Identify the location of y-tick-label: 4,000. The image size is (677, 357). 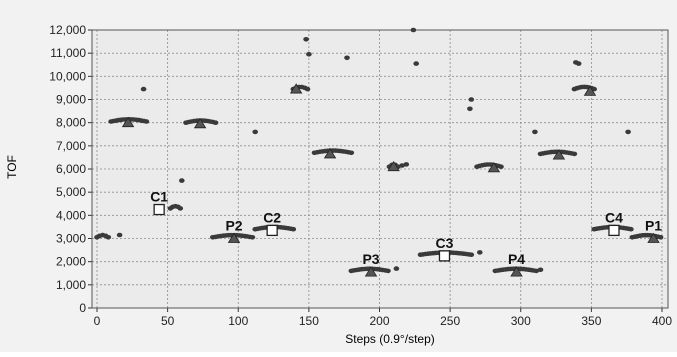
(71, 215).